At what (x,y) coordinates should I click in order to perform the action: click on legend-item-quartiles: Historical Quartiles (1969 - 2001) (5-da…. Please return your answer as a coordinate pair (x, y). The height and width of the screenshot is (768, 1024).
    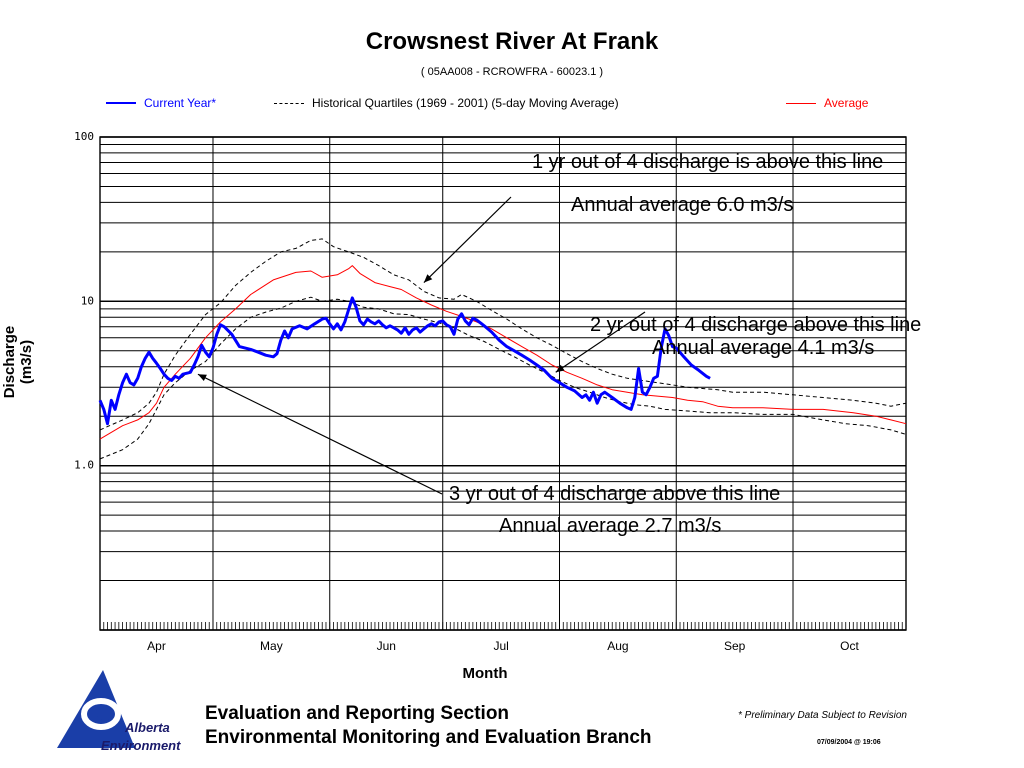
    Looking at the image, I should click on (446, 103).